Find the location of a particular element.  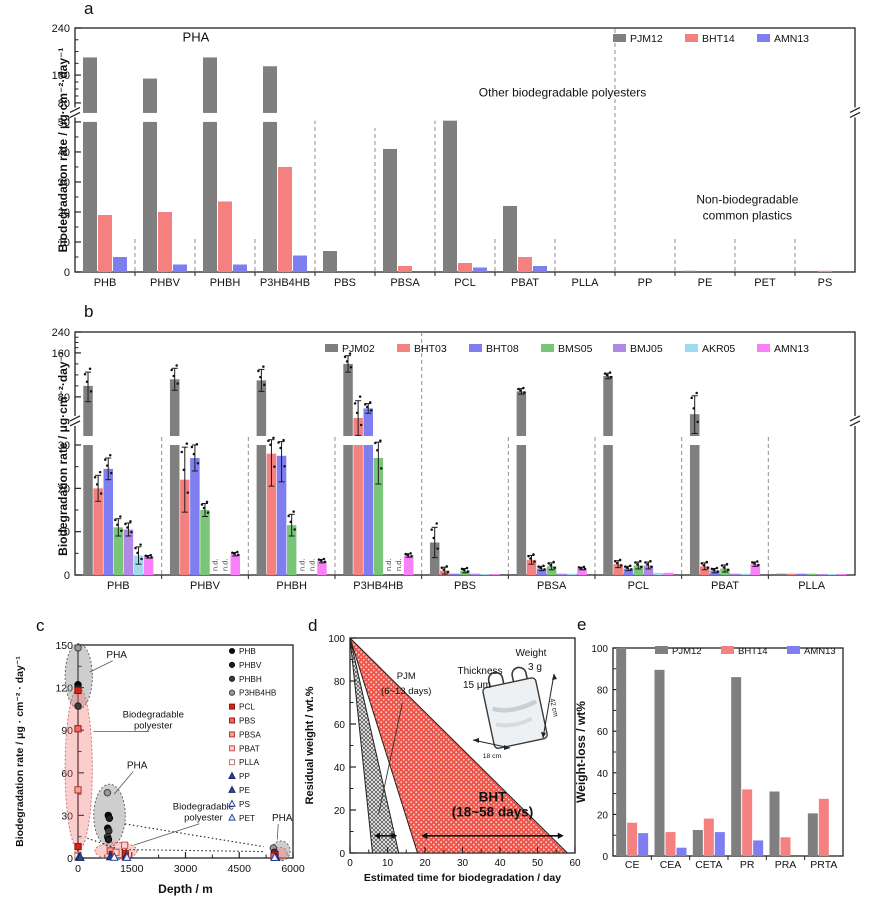

bar-PCL-BHT14 is located at coordinates (465, 267).